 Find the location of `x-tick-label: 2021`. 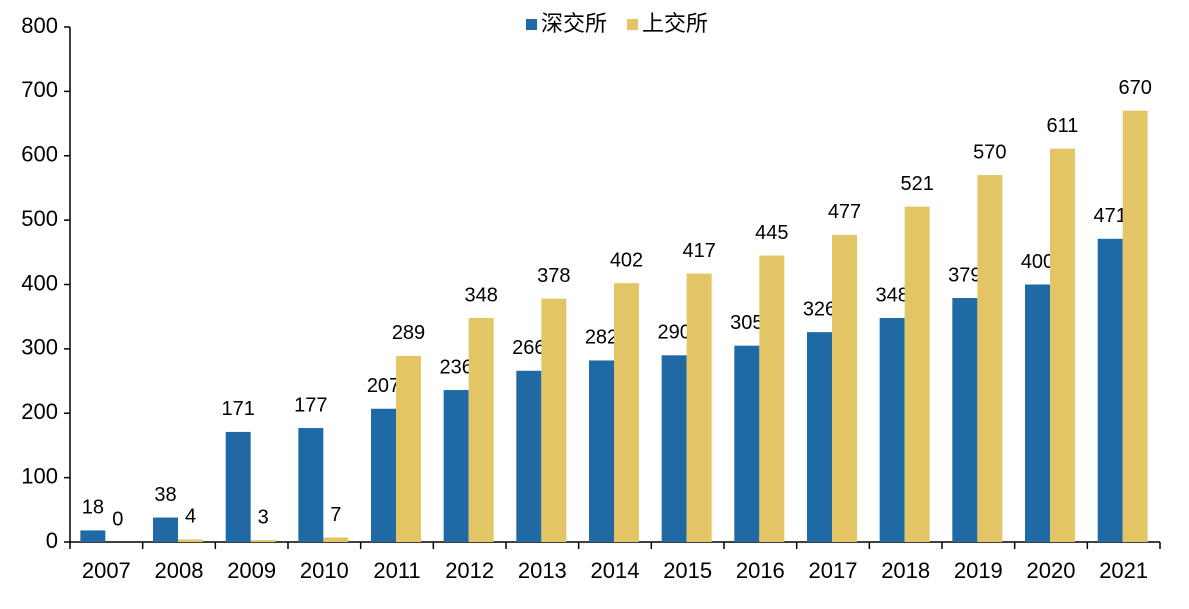

x-tick-label: 2021 is located at coordinates (1123, 570).